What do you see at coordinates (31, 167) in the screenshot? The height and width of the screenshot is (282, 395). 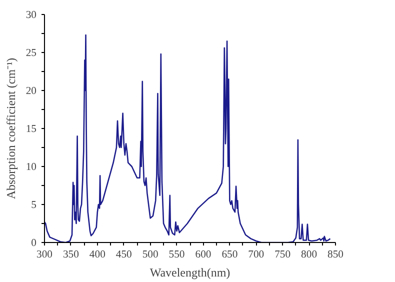 I see `y-tick-label: 10` at bounding box center [31, 167].